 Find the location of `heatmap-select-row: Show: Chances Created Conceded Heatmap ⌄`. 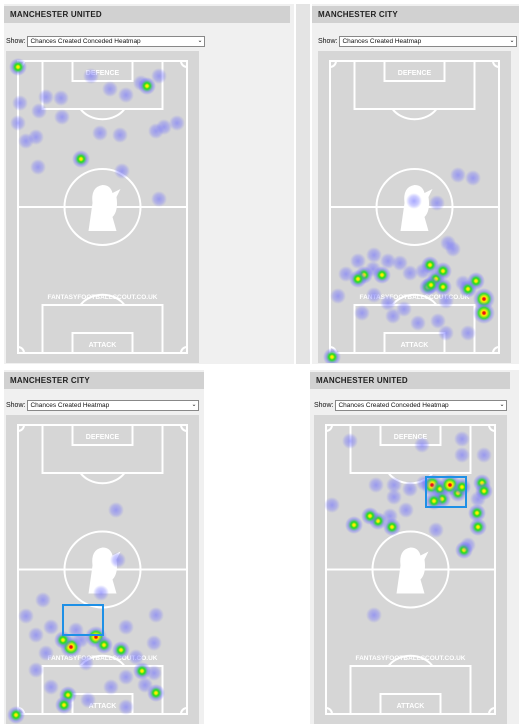

heatmap-select-row: Show: Chances Created Conceded Heatmap ⌄ is located at coordinates (106, 41).